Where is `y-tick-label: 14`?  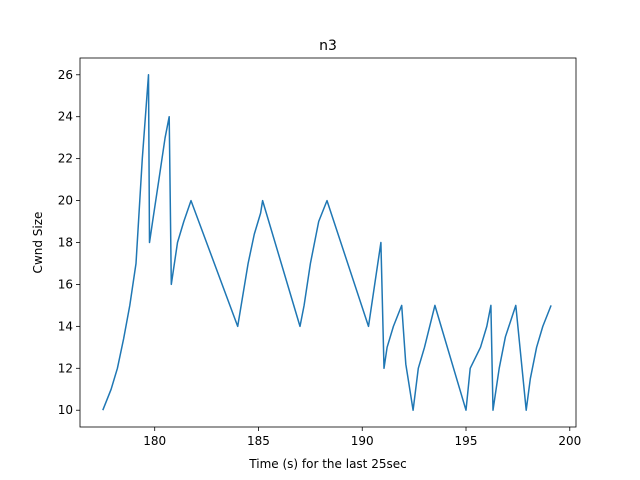
y-tick-label: 14 is located at coordinates (65, 326).